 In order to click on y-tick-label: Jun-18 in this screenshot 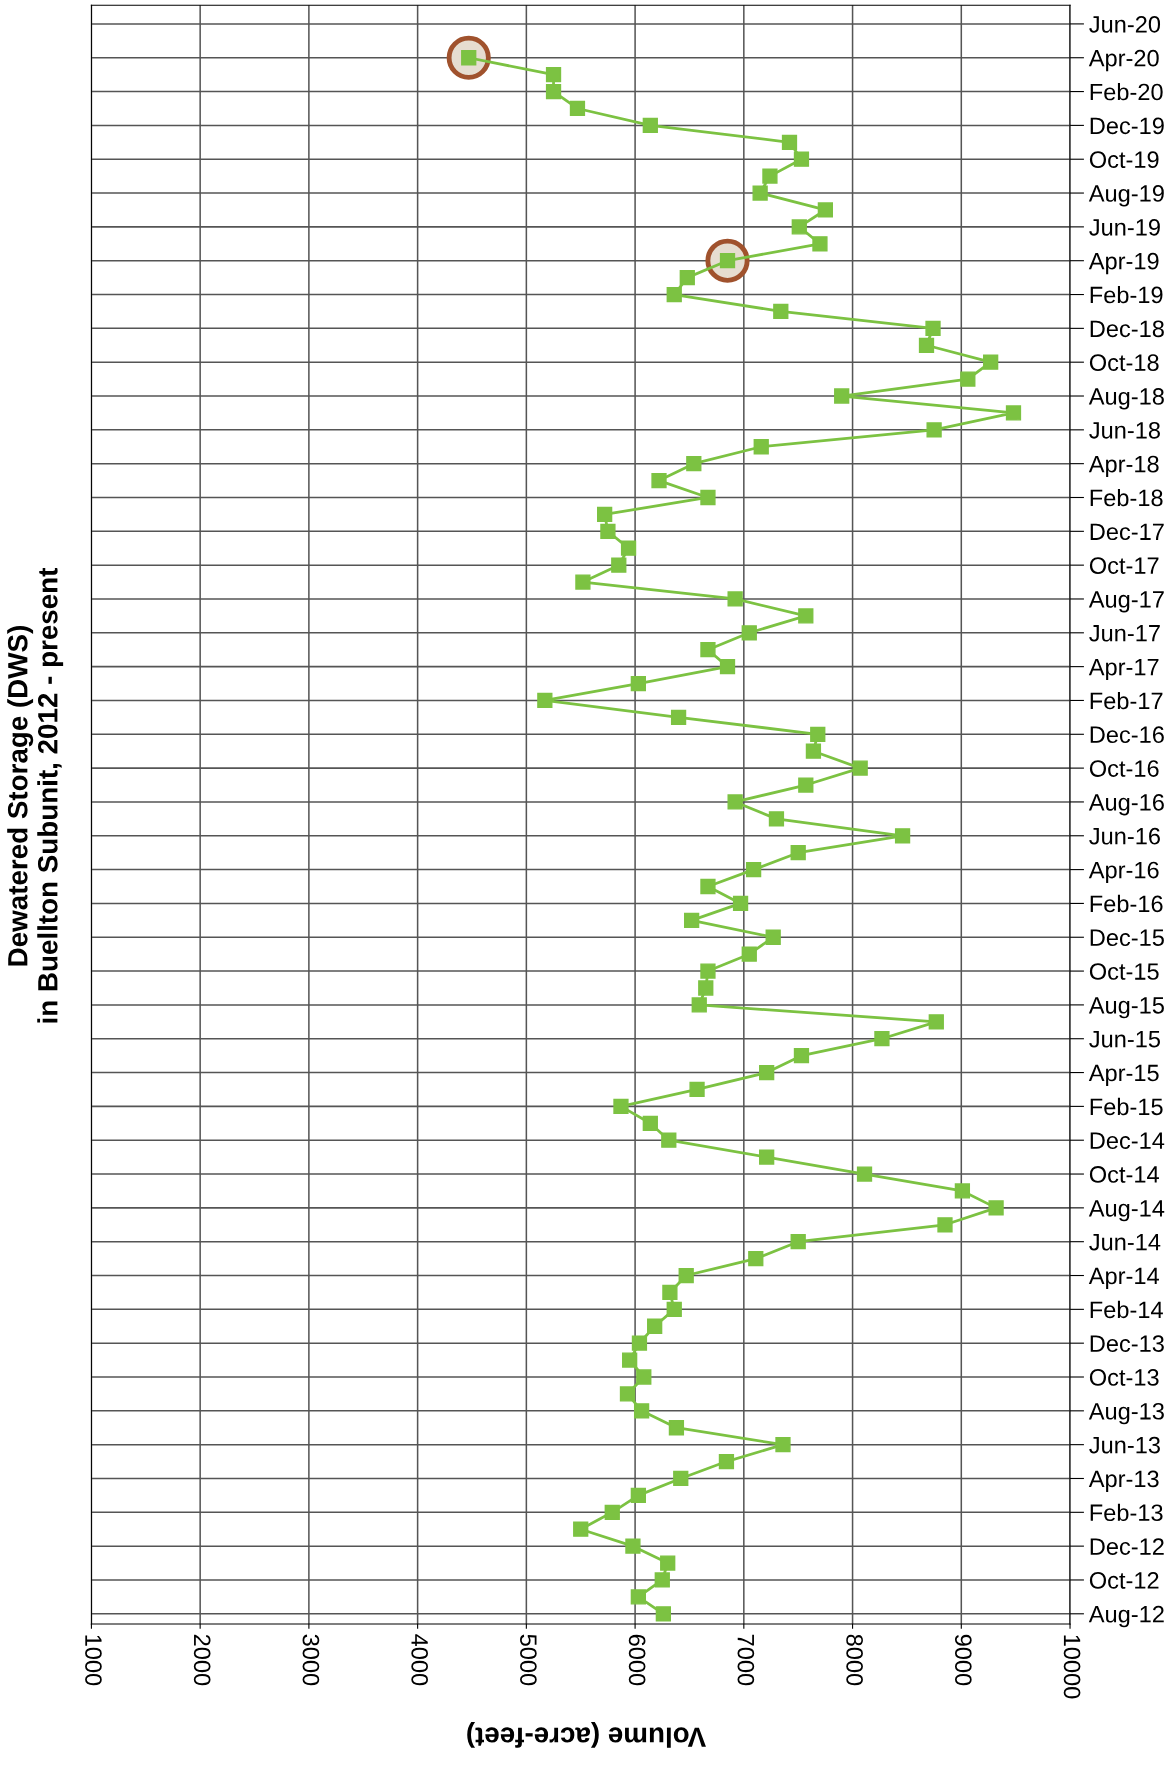, I will do `click(1124, 430)`.